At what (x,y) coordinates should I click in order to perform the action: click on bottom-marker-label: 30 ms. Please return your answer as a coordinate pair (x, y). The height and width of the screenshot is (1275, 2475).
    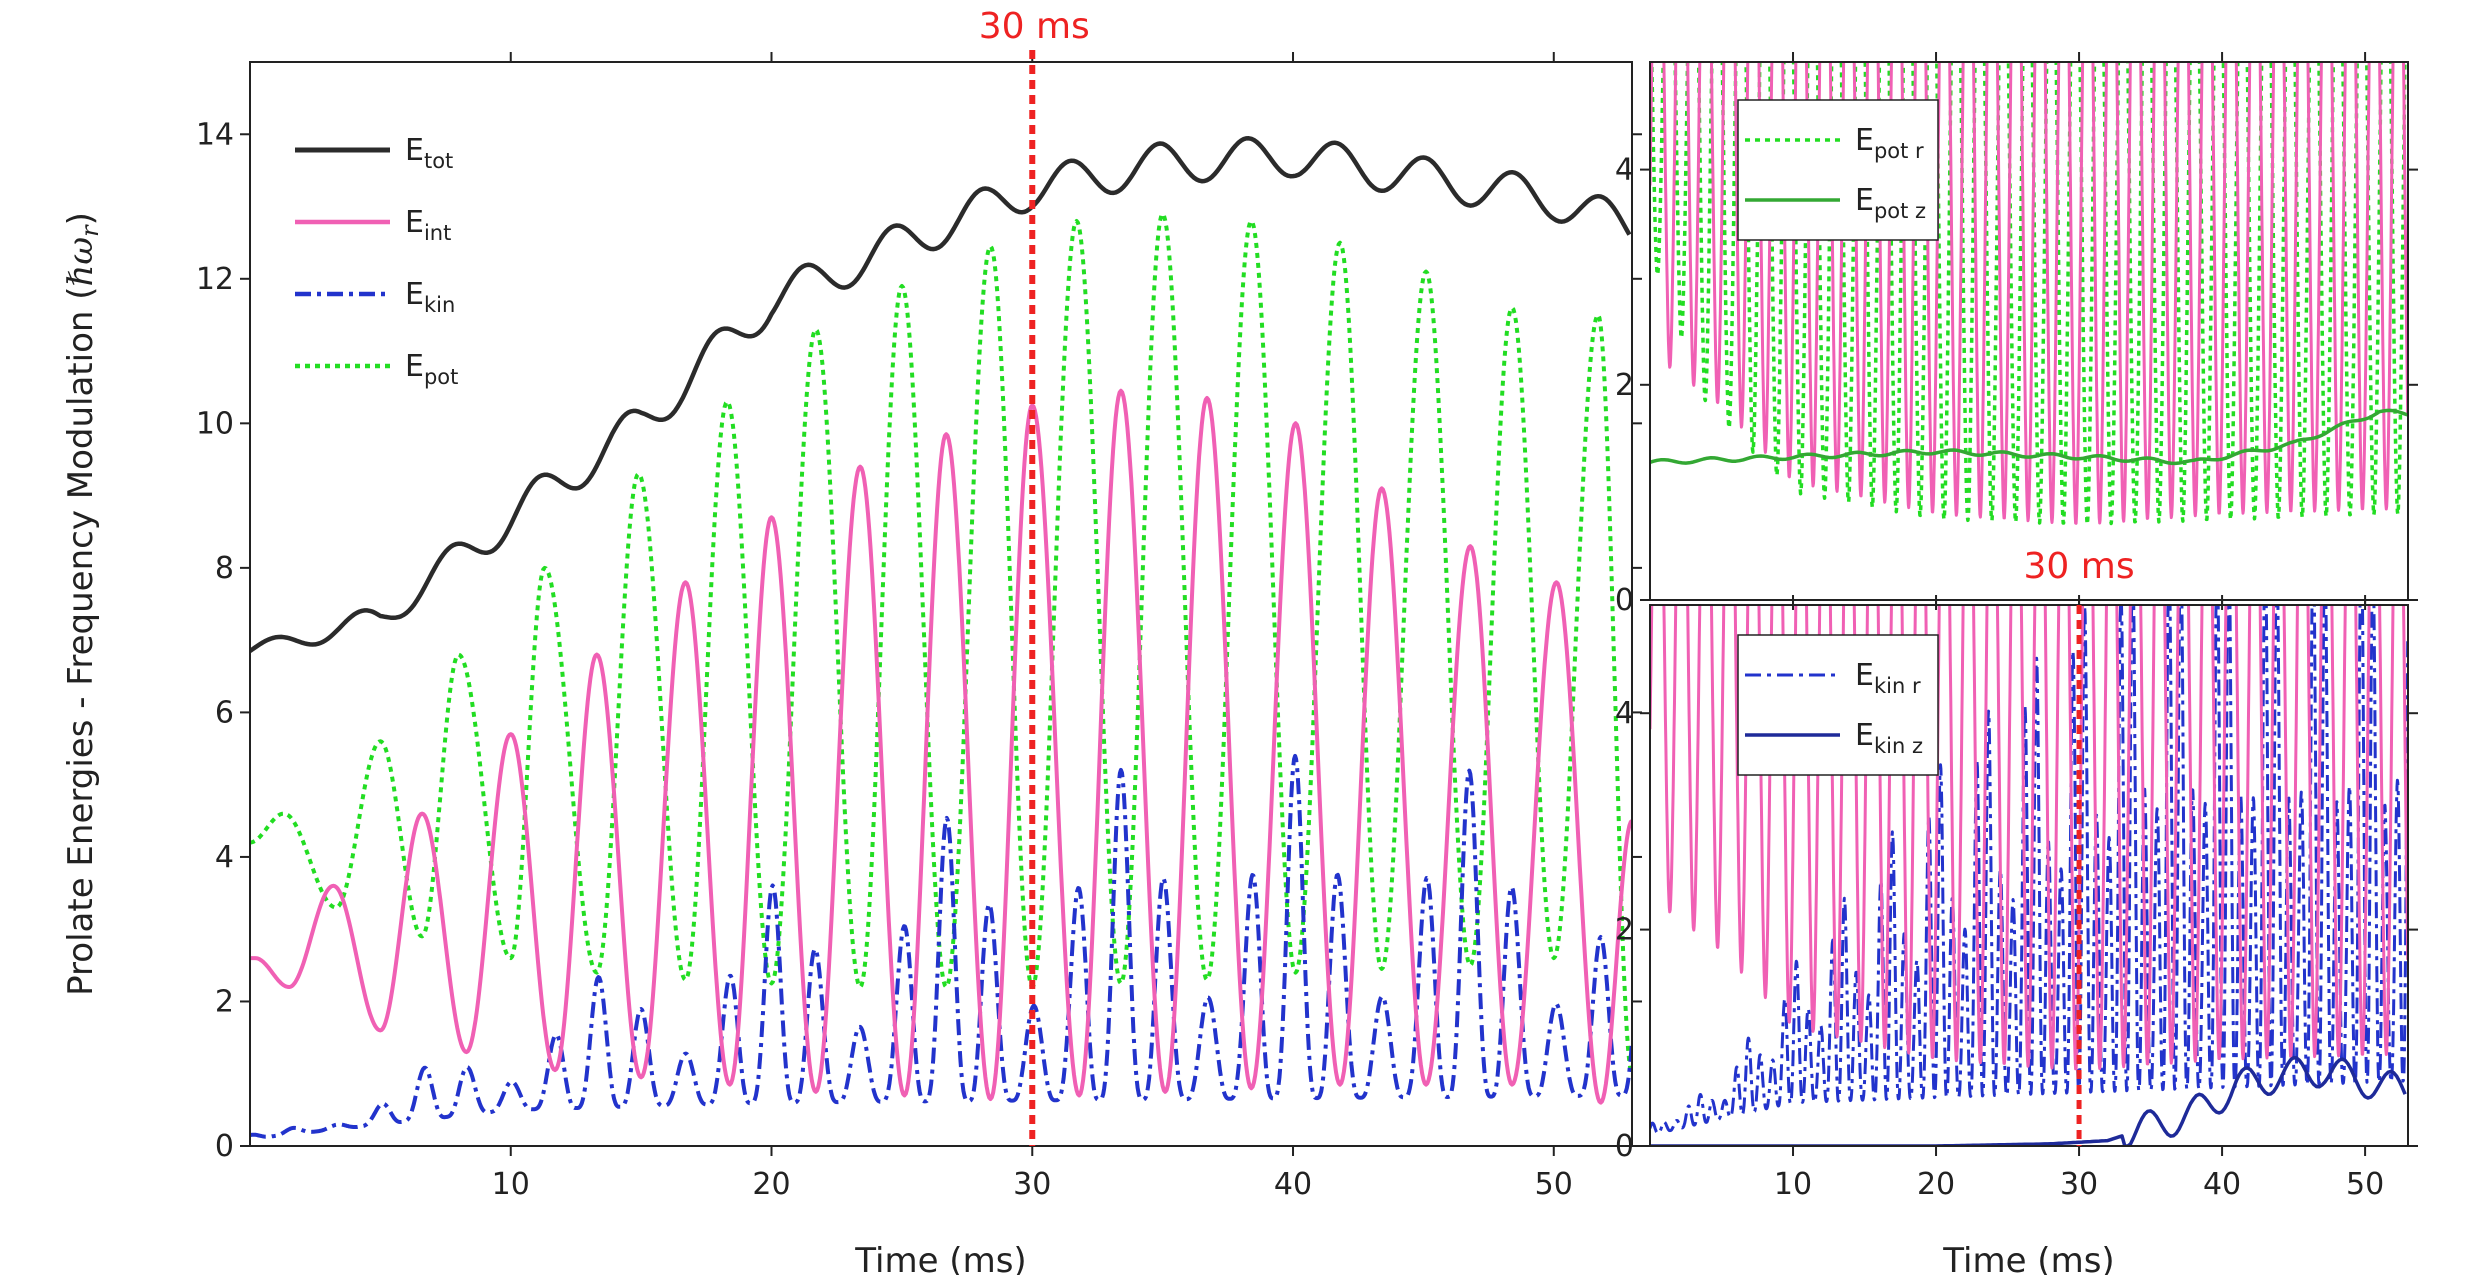
    Looking at the image, I should click on (2079, 566).